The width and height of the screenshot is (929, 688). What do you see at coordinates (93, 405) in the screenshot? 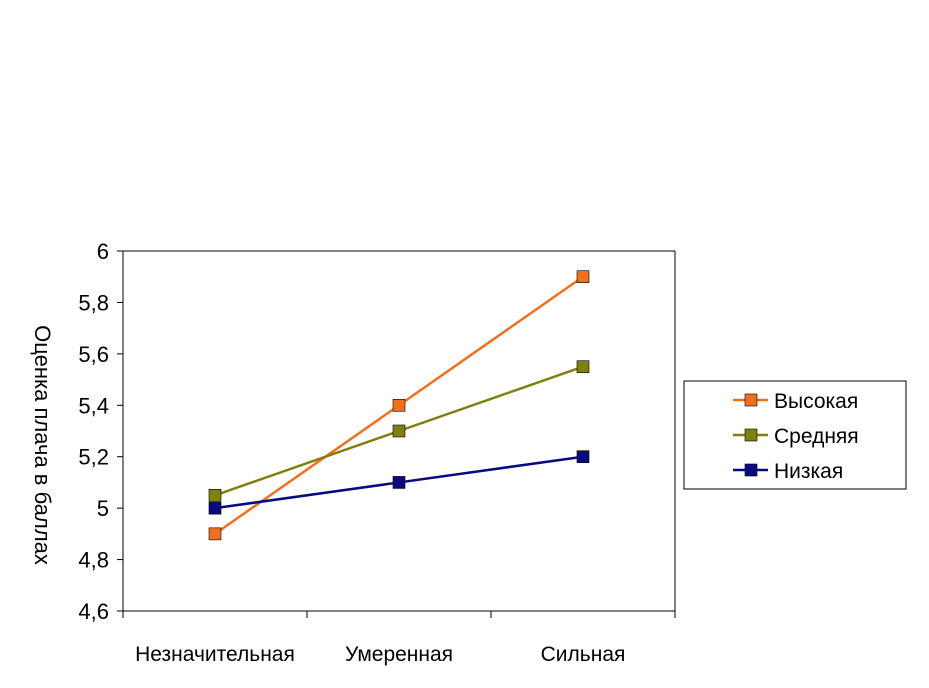
I see `y-tick-label: 5,4` at bounding box center [93, 405].